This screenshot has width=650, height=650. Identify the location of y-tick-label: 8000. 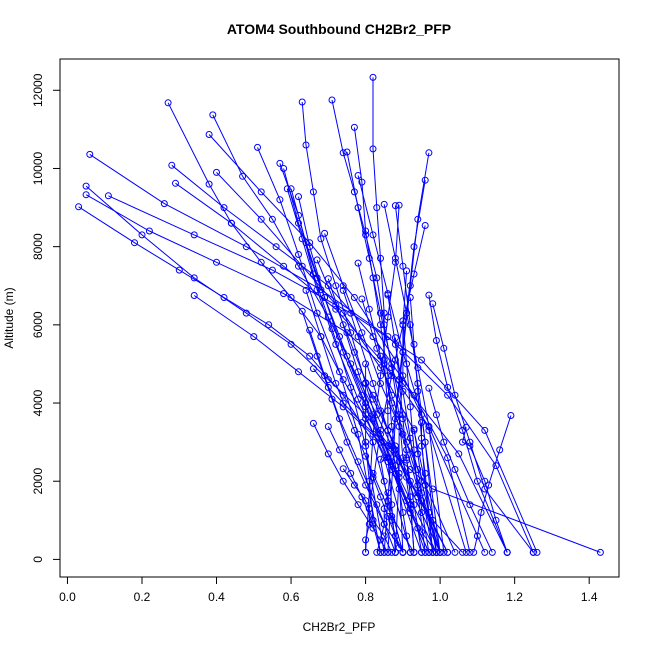
(38, 246).